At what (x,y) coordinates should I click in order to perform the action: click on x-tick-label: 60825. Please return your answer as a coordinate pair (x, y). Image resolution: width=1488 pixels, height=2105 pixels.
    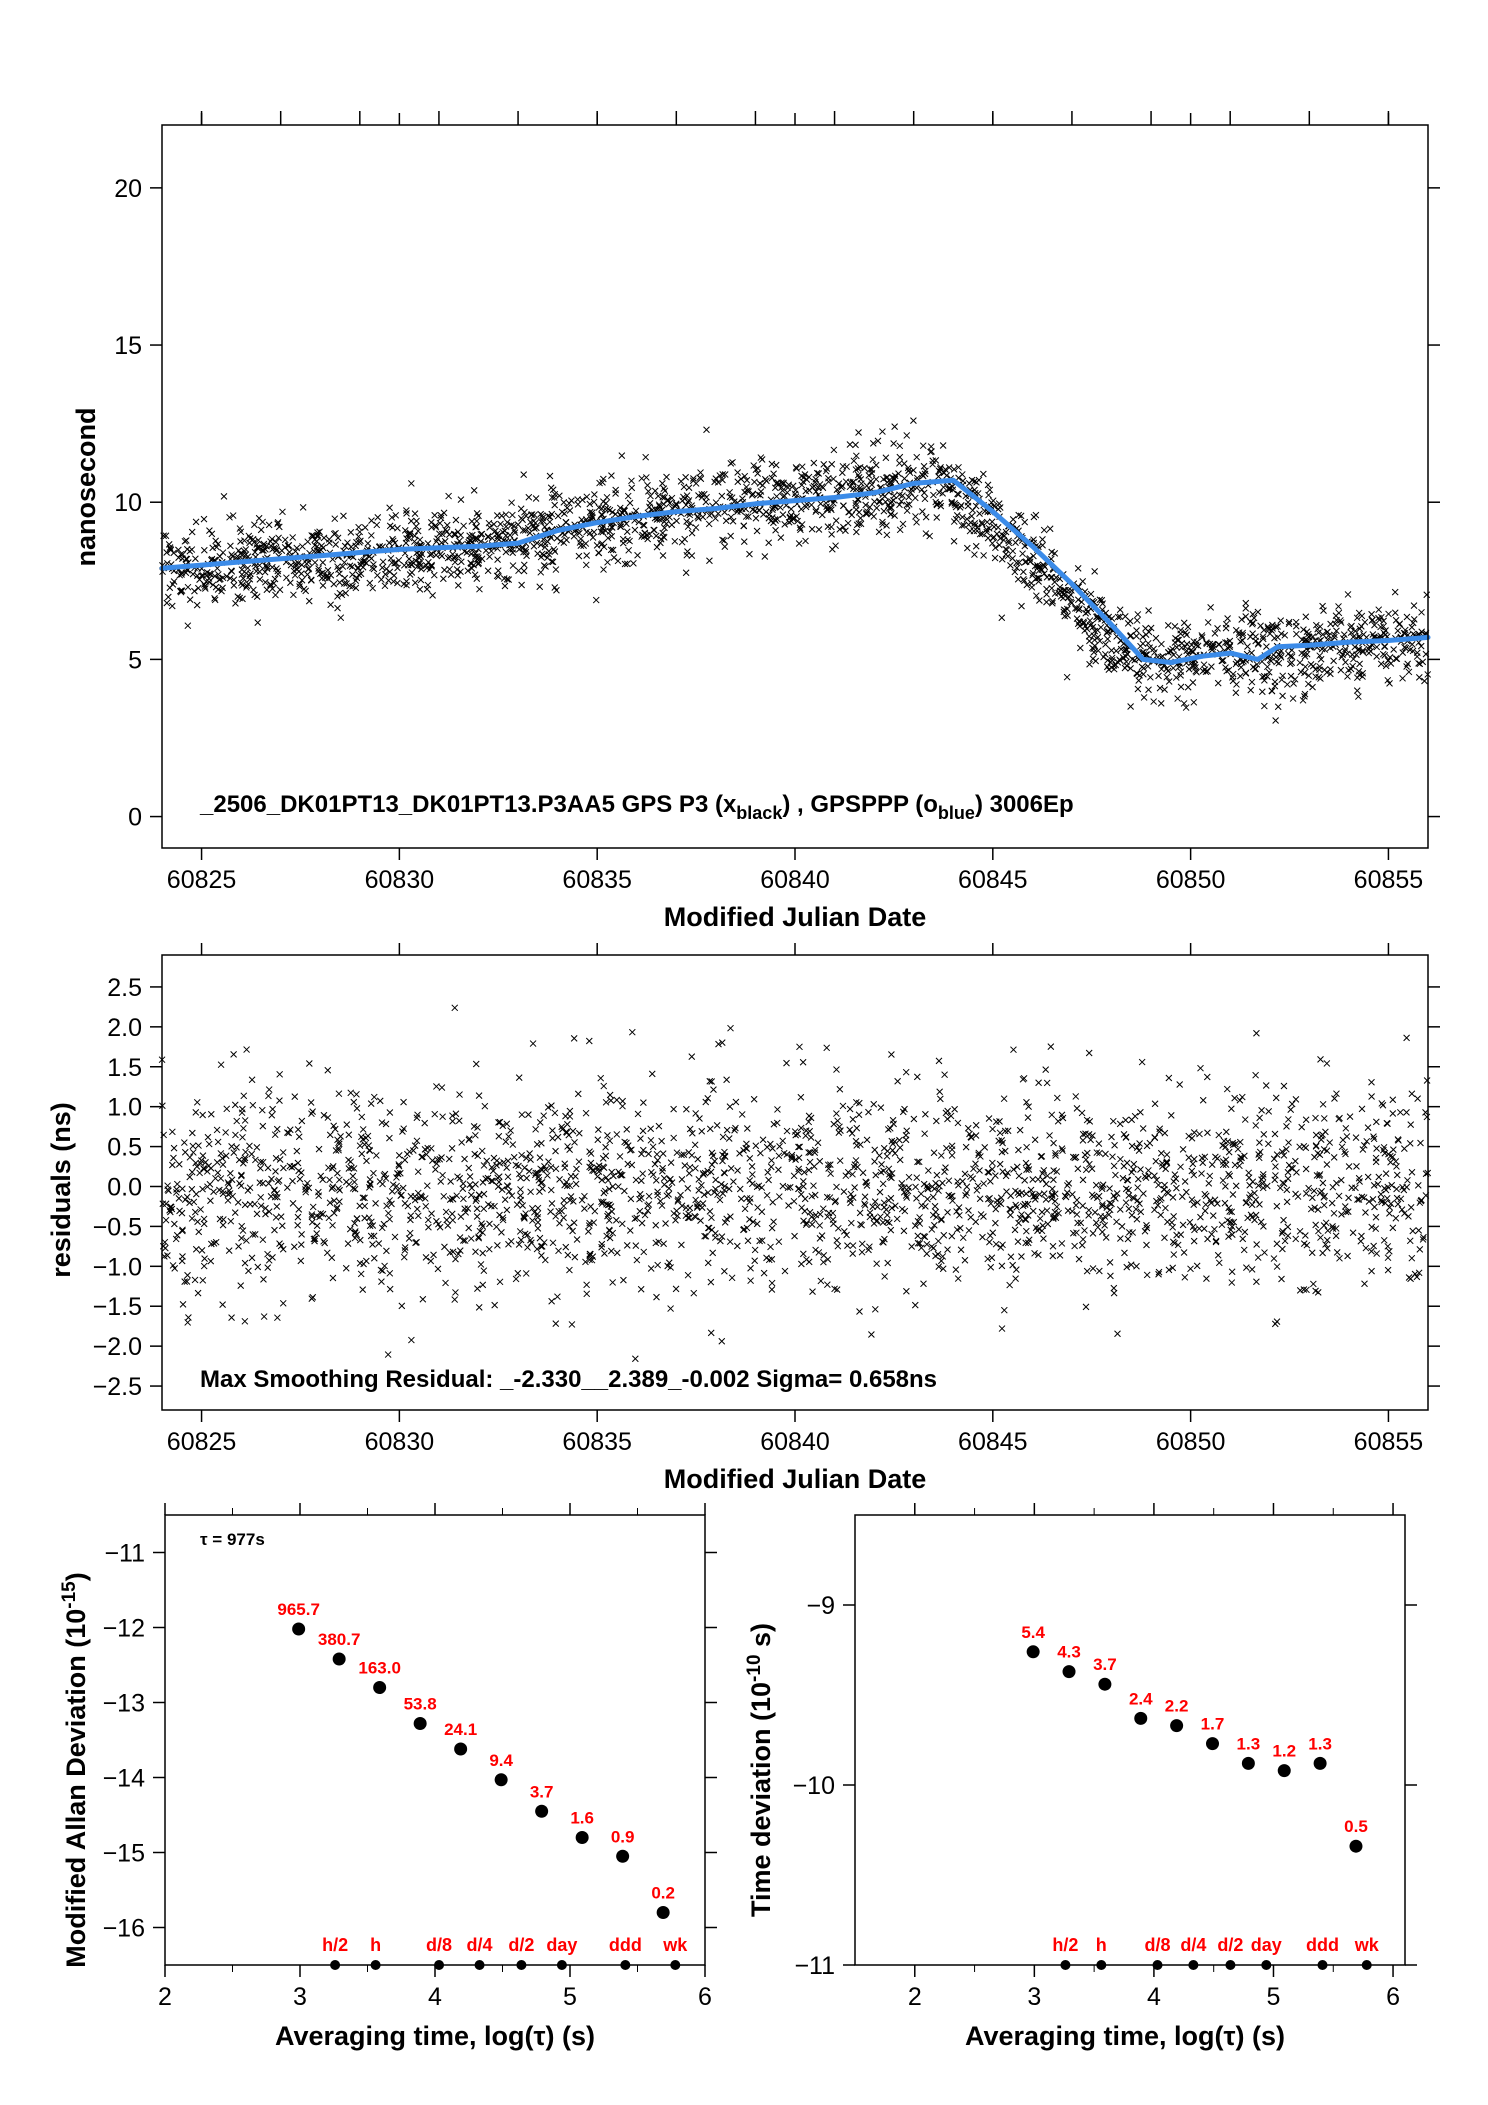
    Looking at the image, I should click on (202, 1442).